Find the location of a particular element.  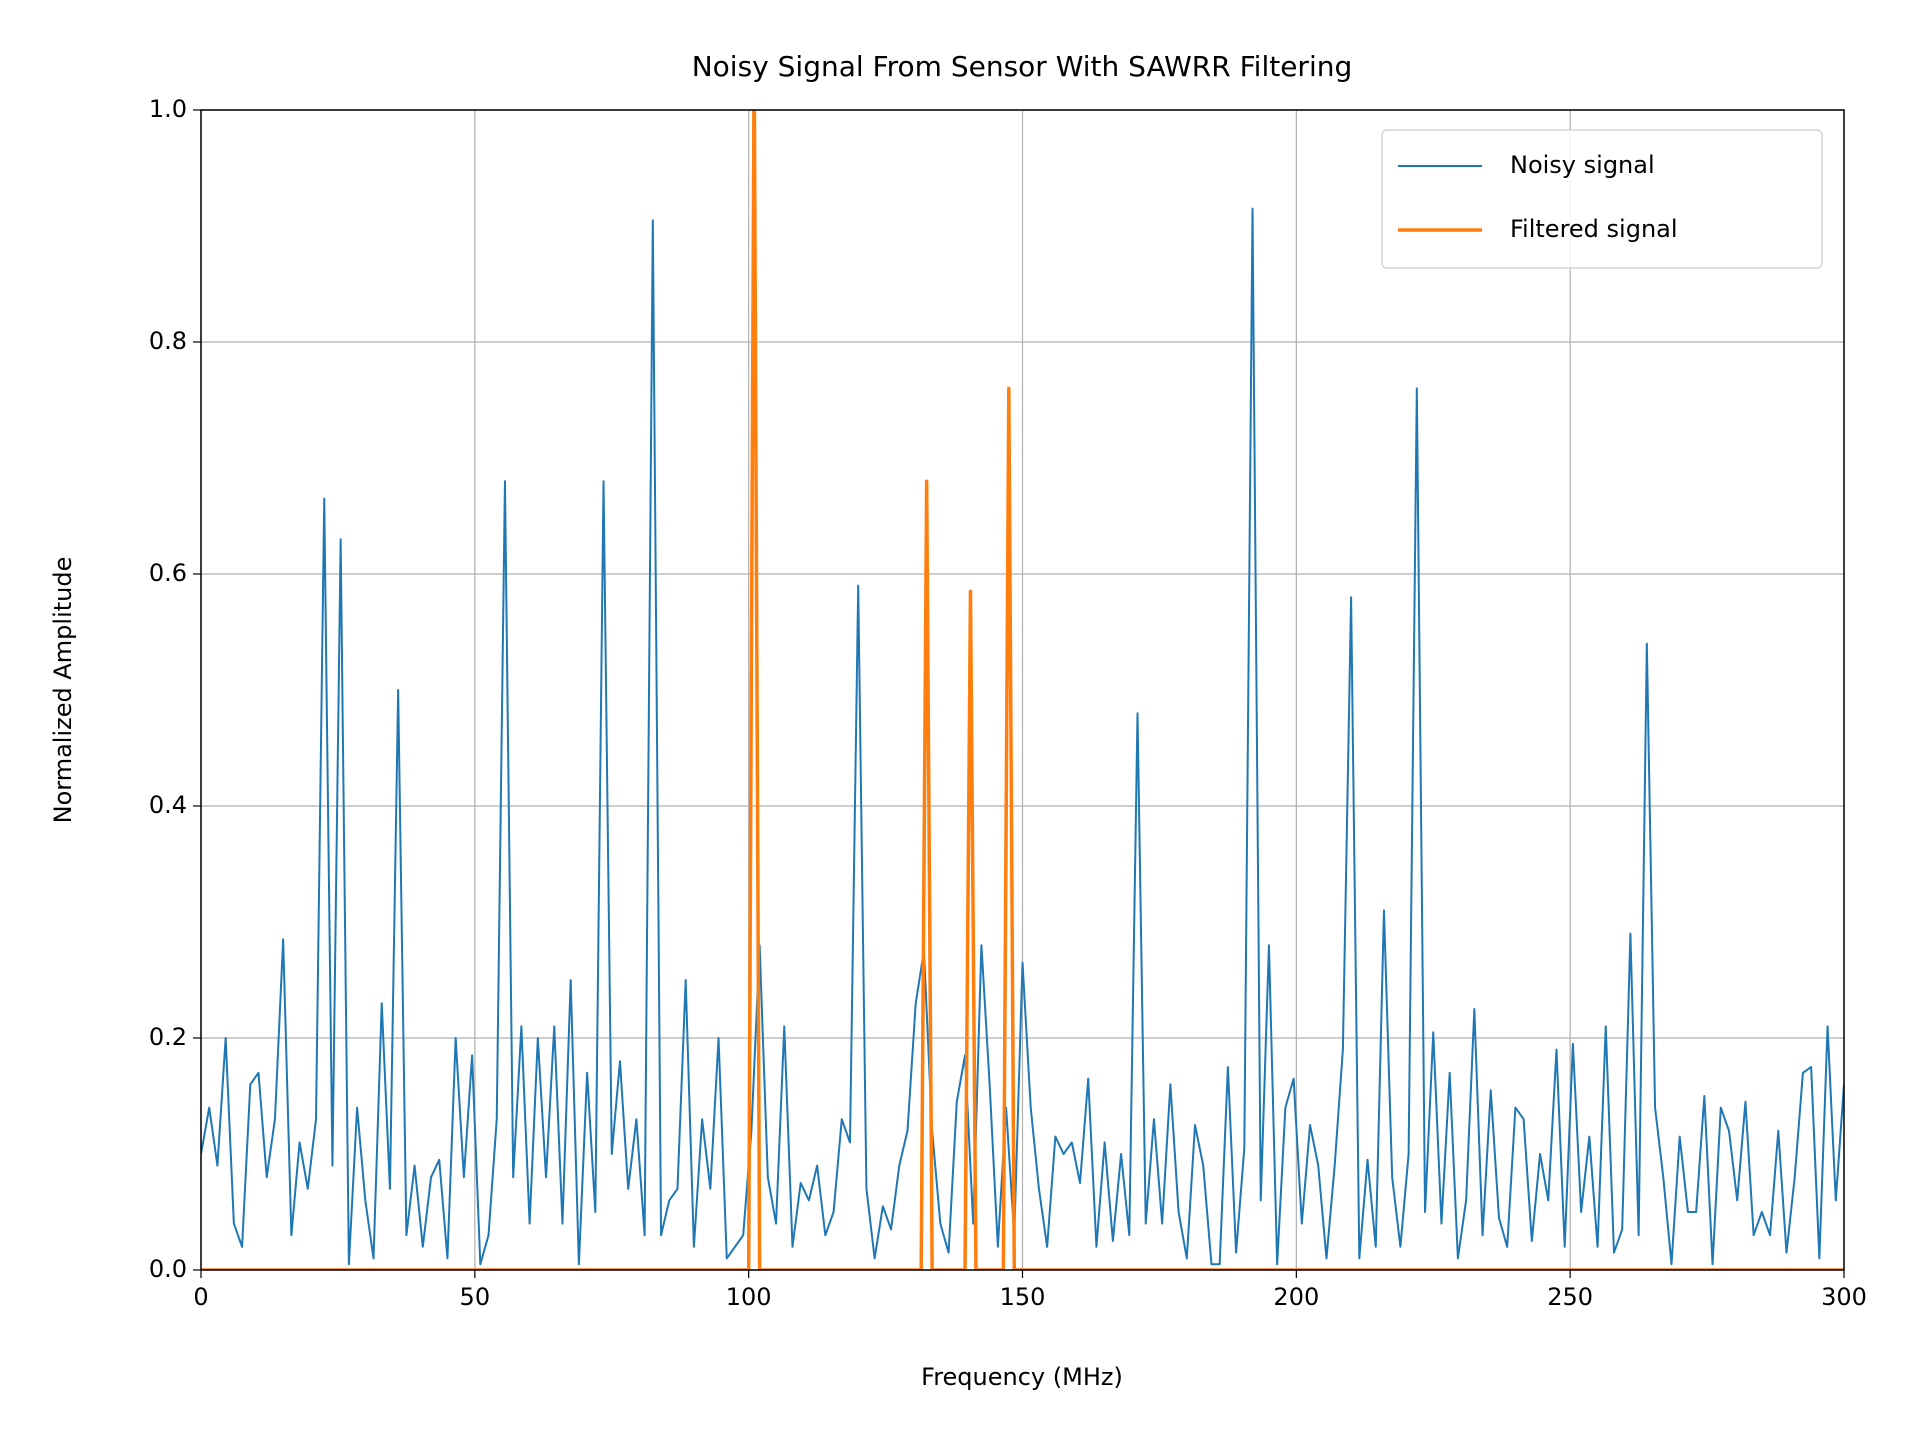

y-tick-label: 0.2 is located at coordinates (168, 1037).